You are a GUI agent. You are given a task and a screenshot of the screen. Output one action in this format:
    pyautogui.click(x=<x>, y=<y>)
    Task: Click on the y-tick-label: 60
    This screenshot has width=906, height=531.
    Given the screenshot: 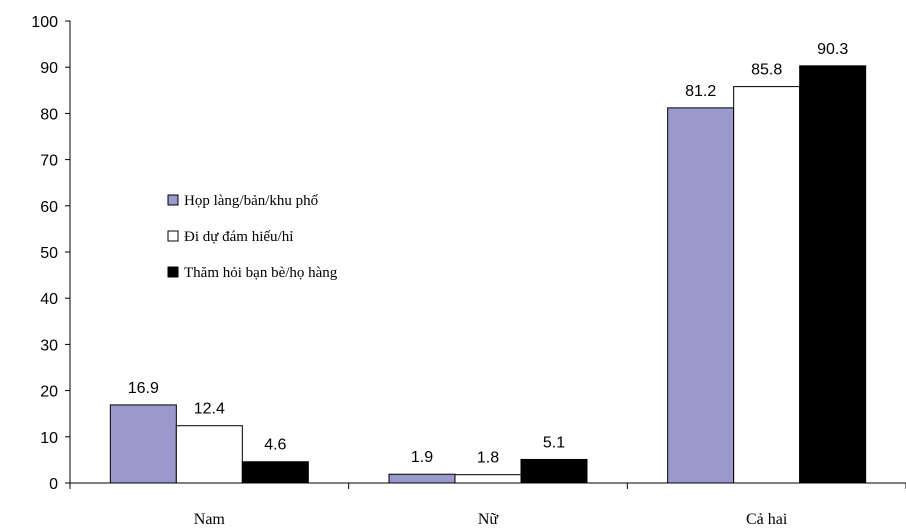 What is the action you would take?
    pyautogui.click(x=49, y=207)
    